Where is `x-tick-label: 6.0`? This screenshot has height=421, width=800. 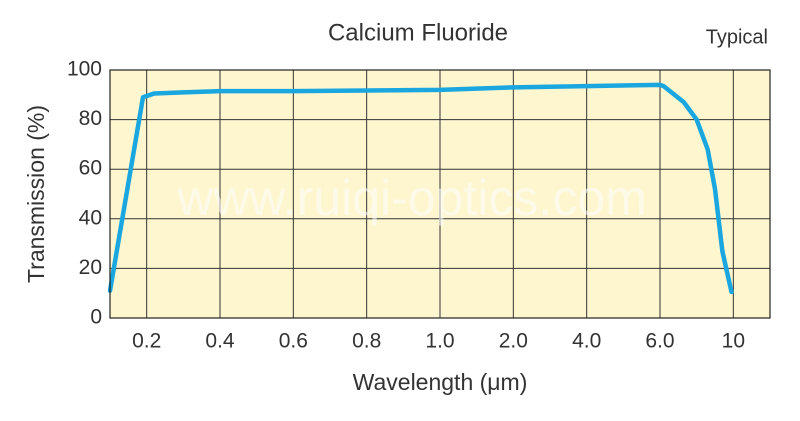 x-tick-label: 6.0 is located at coordinates (659, 341).